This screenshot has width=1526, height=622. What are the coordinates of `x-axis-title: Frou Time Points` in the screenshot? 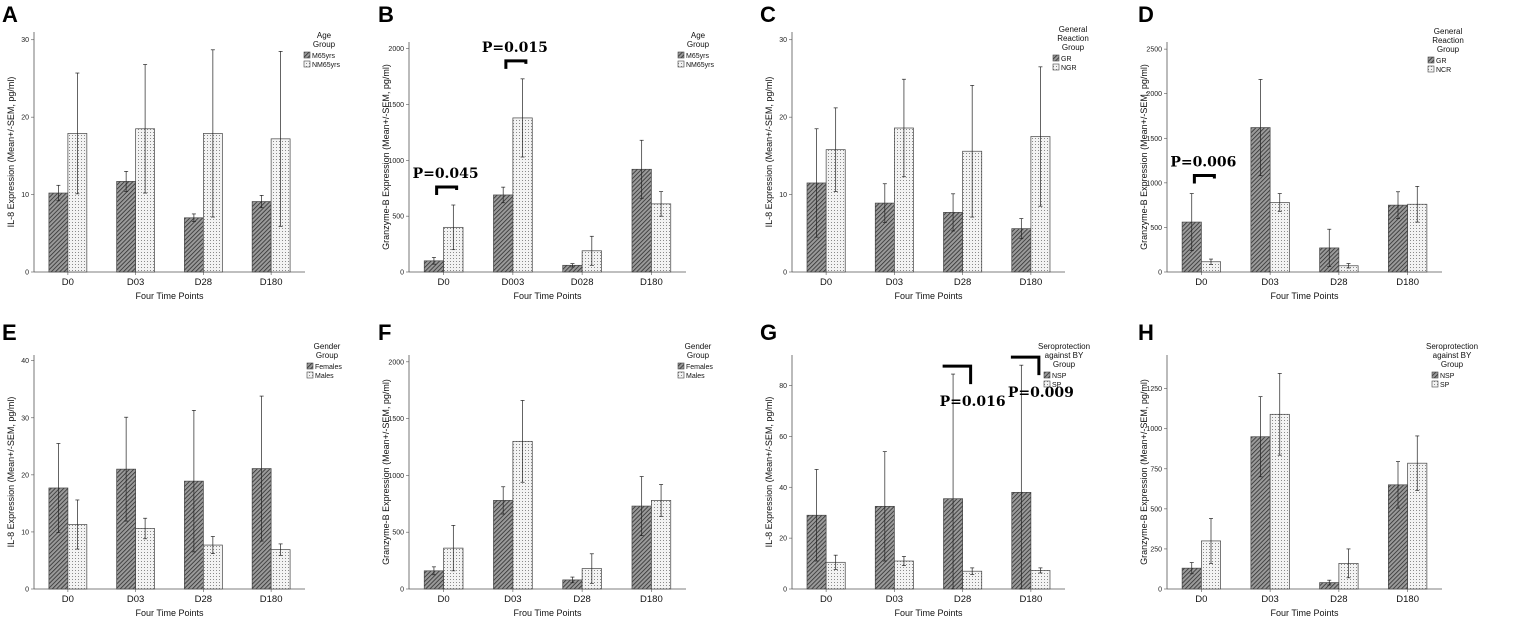 It's located at (547, 613).